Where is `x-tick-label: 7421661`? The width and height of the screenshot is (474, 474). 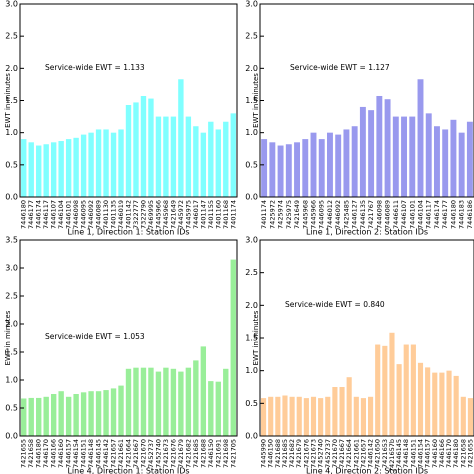 x-tick-label: 7421661 is located at coordinates (356, 453).